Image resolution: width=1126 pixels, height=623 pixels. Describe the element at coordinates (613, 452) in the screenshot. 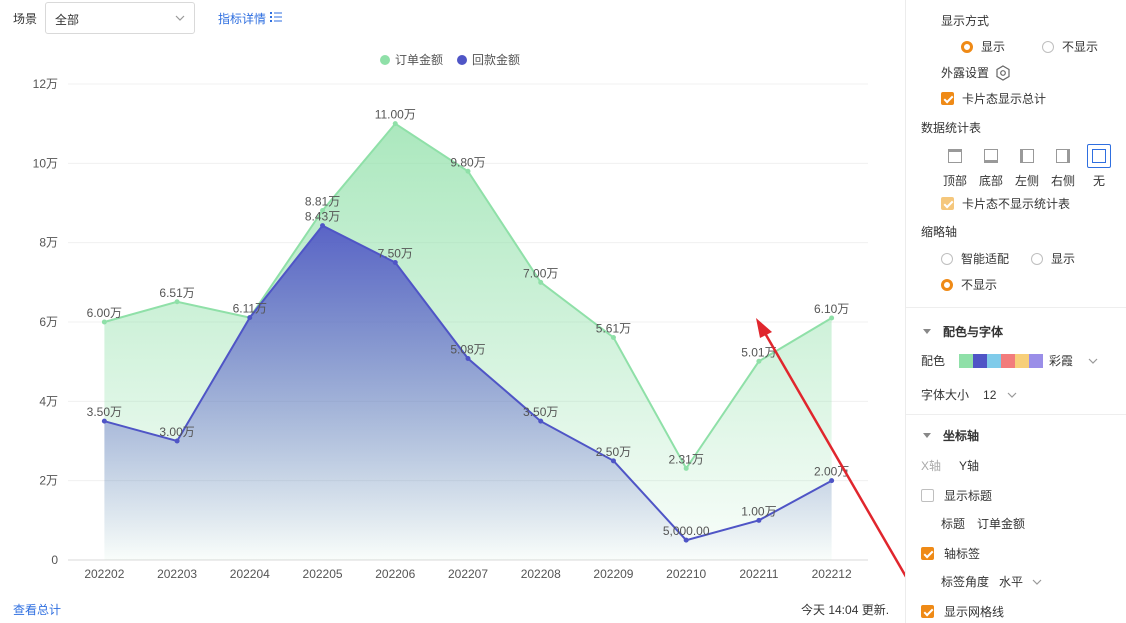

I see `data-label: 2.50万` at that location.